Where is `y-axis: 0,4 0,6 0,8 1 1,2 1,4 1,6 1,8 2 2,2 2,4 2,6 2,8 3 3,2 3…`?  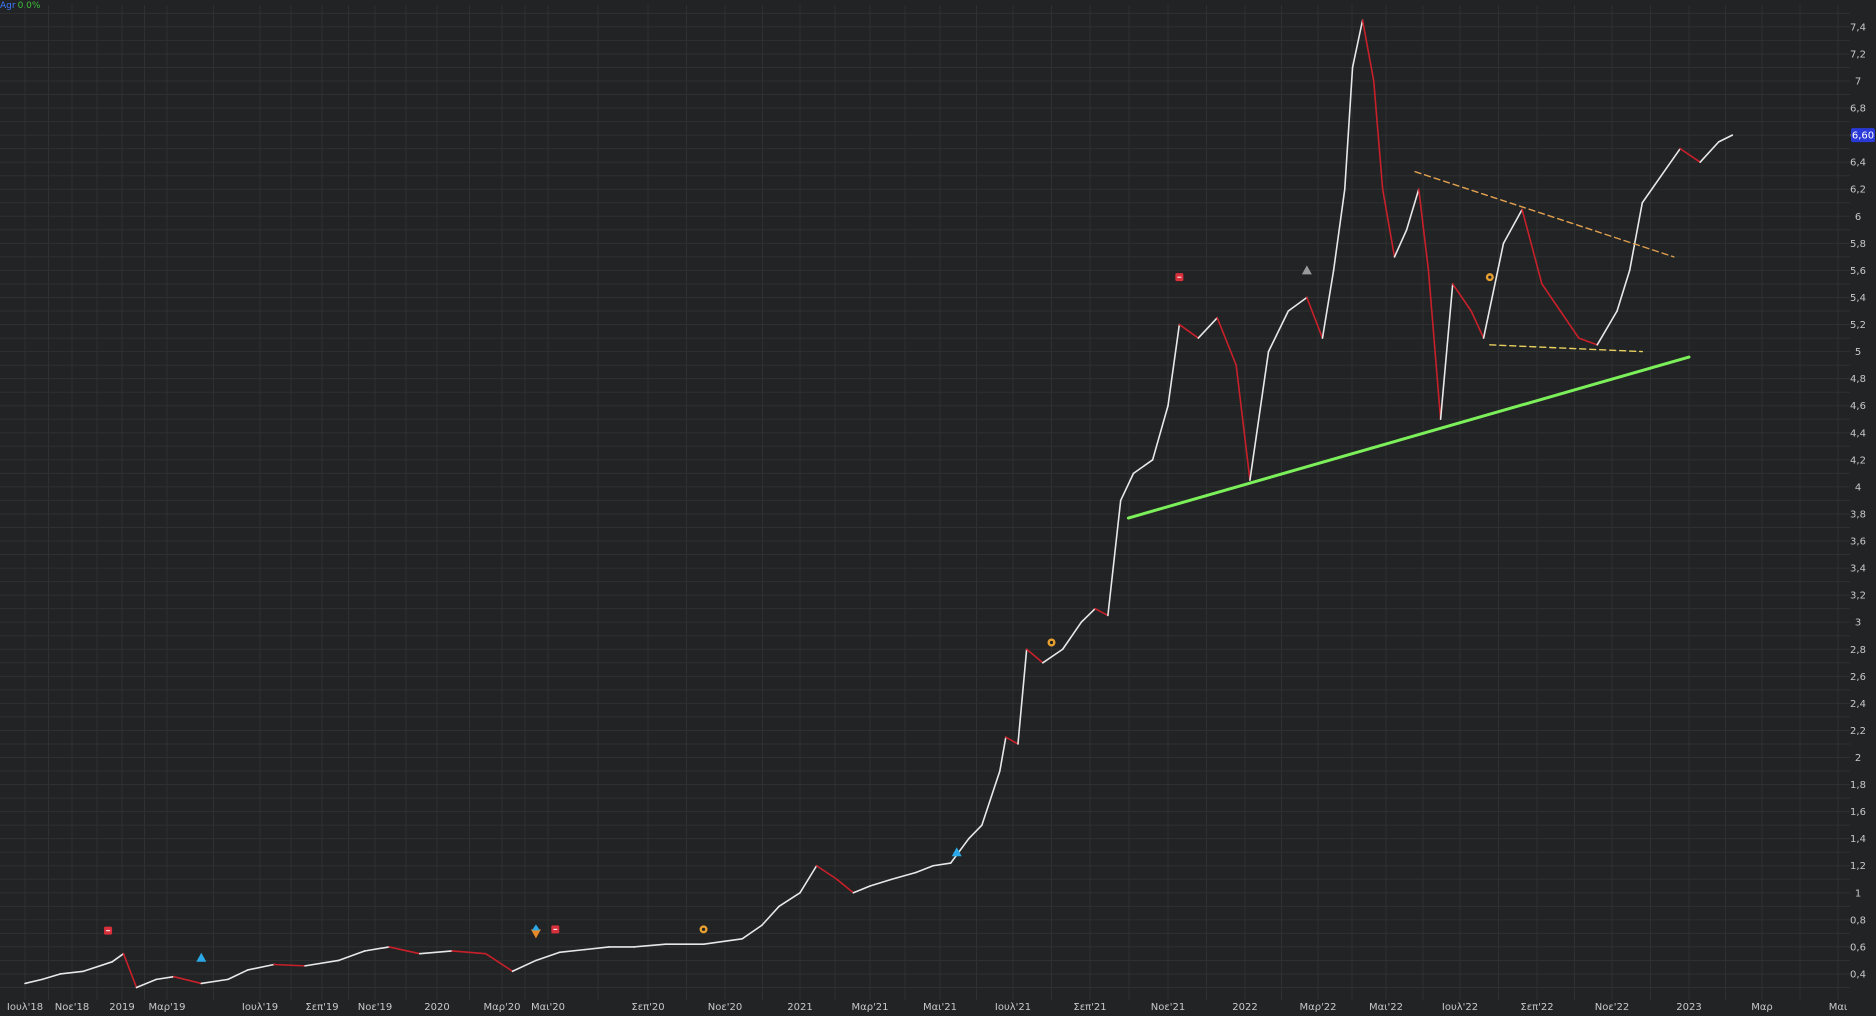
y-axis: 0,4 0,6 0,8 1 1,2 1,4 1,6 1,8 2 2,2 2,4 2,6 2,8 3 3,2 3… is located at coordinates (1858, 501).